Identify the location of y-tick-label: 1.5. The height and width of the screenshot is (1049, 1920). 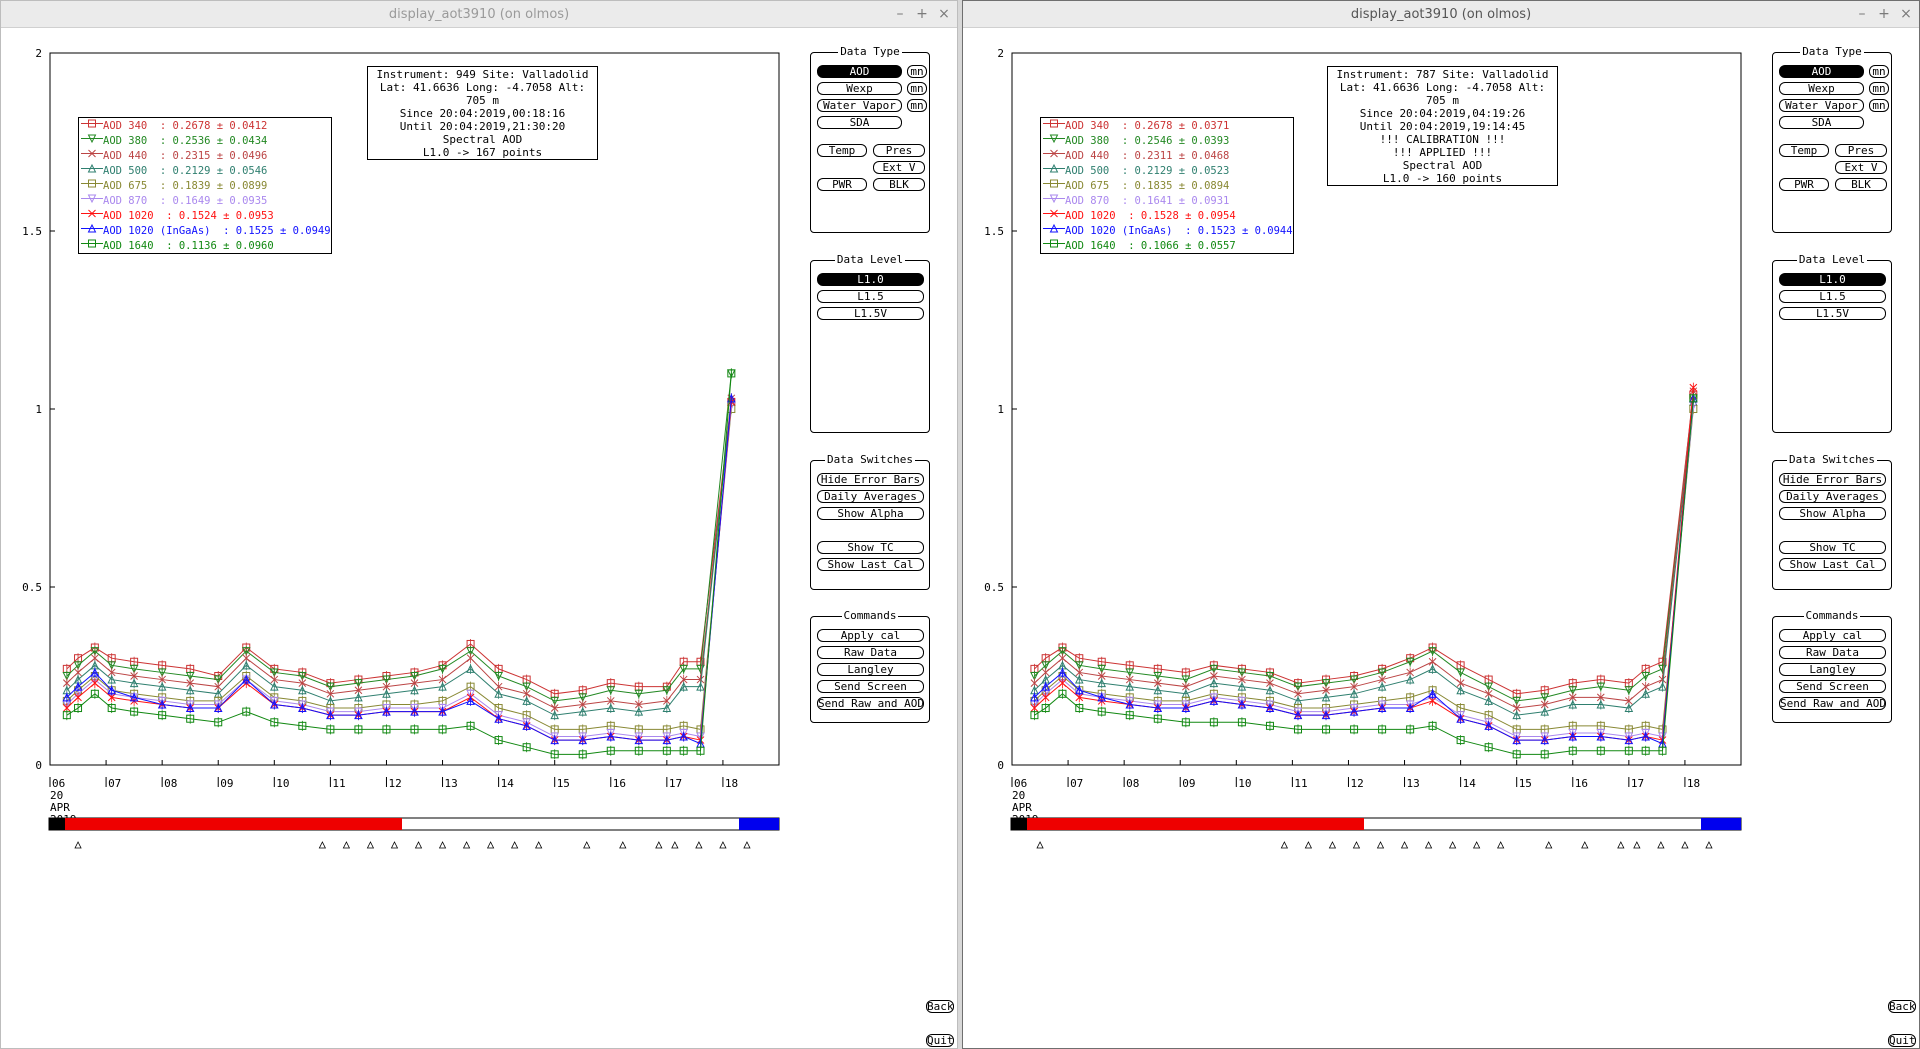
(32, 231).